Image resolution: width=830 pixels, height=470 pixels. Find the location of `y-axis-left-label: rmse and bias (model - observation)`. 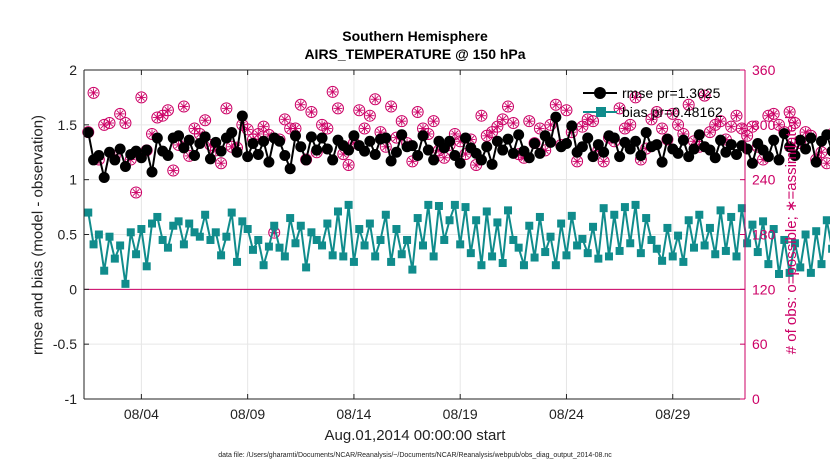

y-axis-left-label: rmse and bias (model - observation) is located at coordinates (38, 235).